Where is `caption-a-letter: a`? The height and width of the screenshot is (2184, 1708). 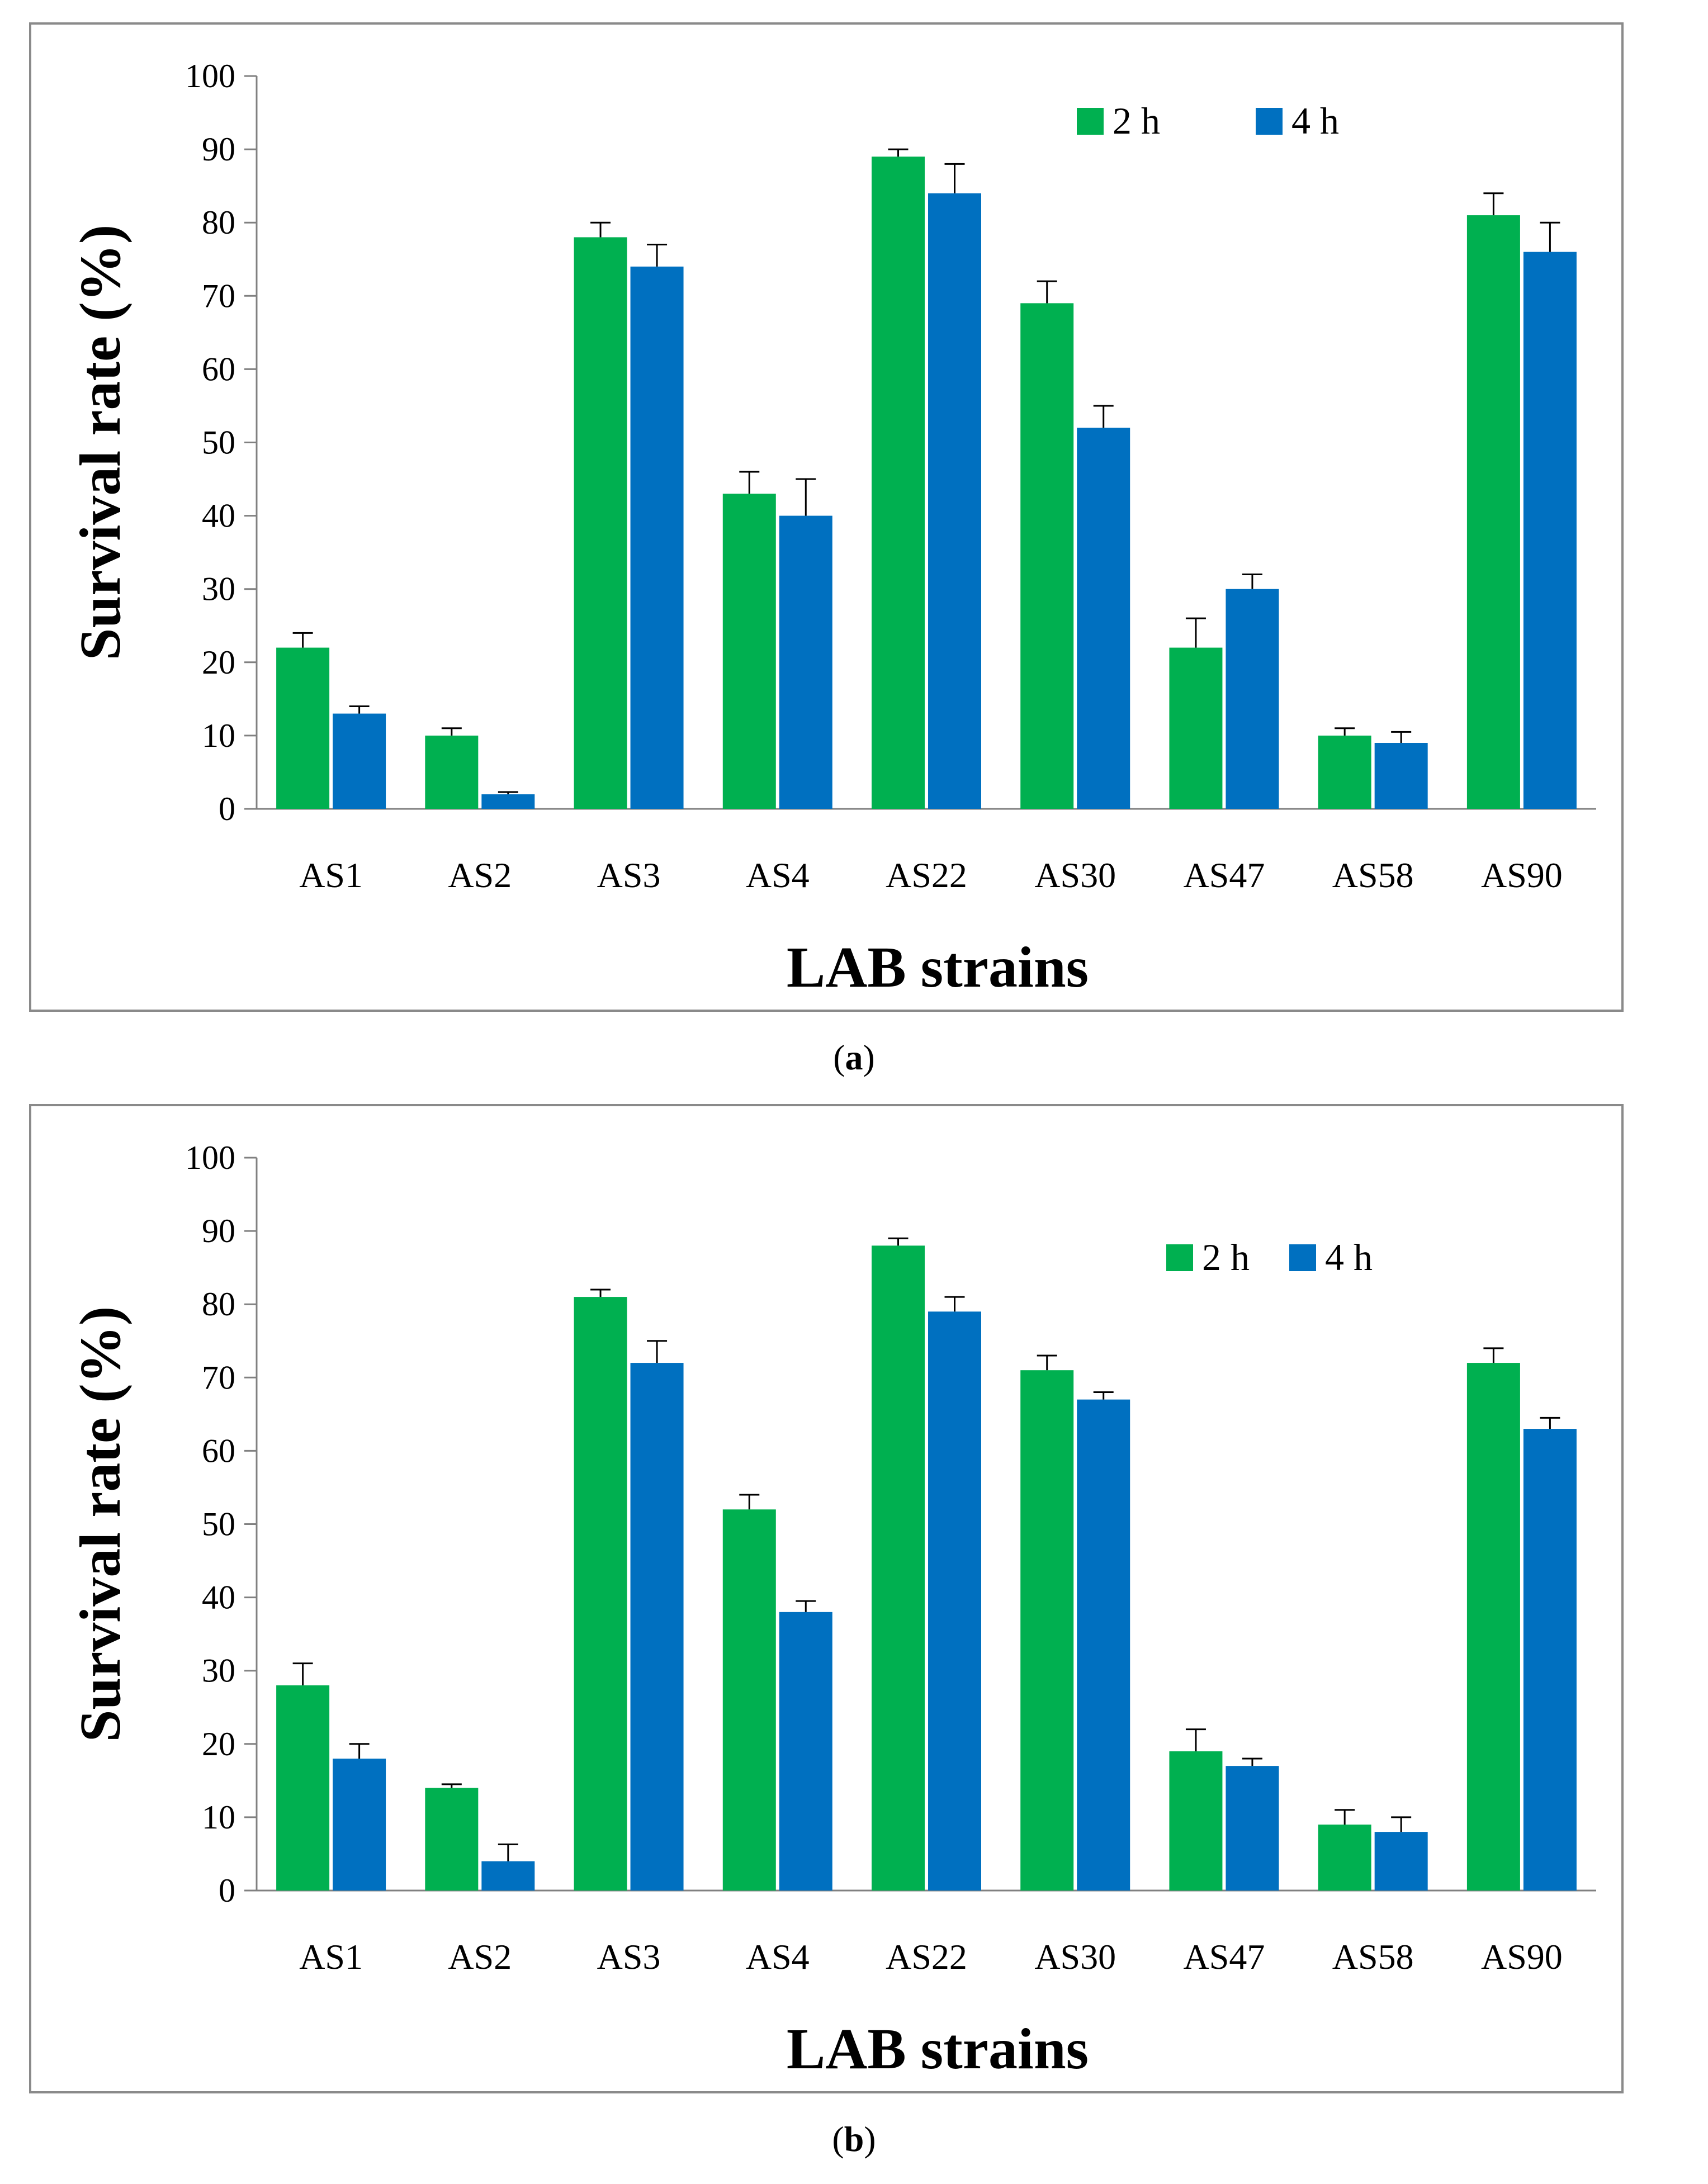
caption-a-letter: a is located at coordinates (854, 1057).